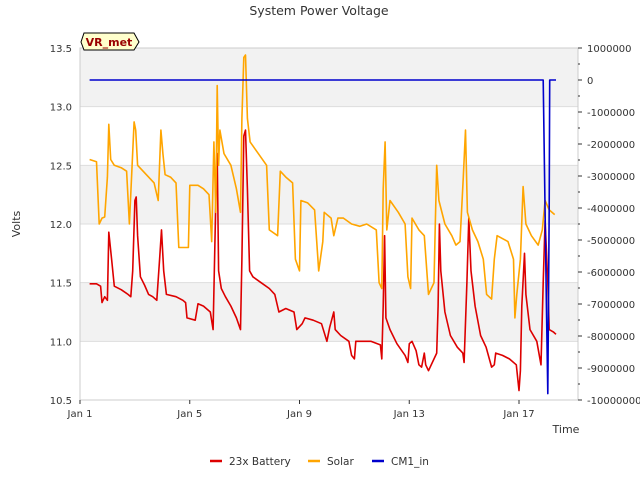 Image resolution: width=640 pixels, height=480 pixels. I want to click on x-axis: Jan 1 Jan 5 Jan 9 Jan 13 Jan 17, so click(301, 410).